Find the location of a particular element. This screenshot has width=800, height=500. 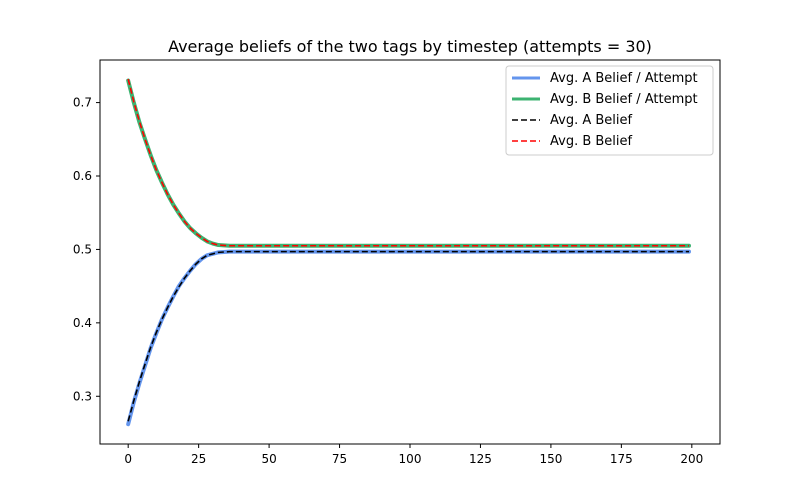

legend-label: Avg. A Belief is located at coordinates (591, 120).